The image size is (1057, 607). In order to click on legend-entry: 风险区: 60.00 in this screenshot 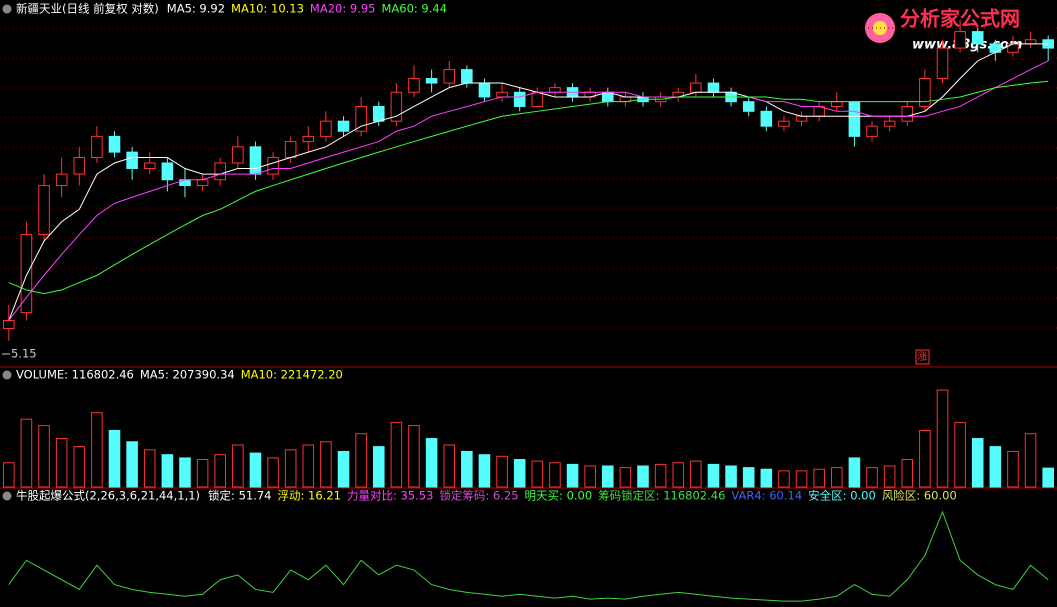, I will do `click(919, 496)`.